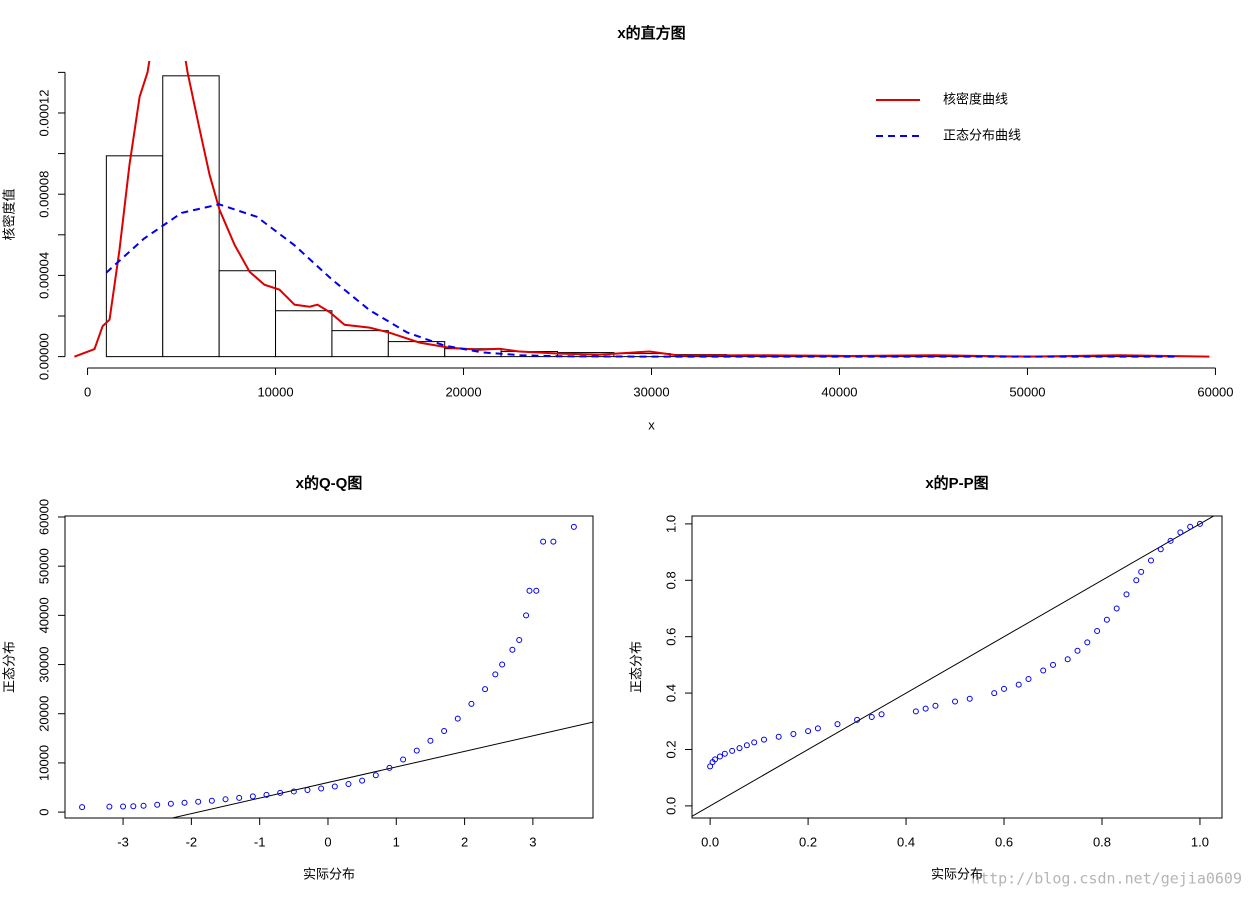 Image resolution: width=1254 pixels, height=899 pixels. Describe the element at coordinates (1106, 879) in the screenshot. I see `watermark: http://blog.csdn.net/gejia0609` at that location.